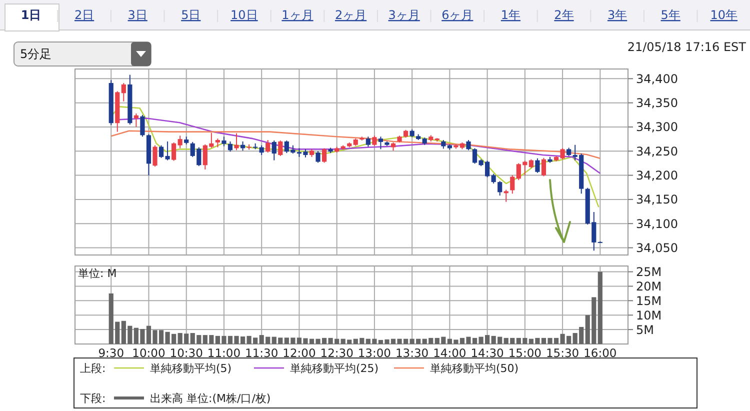 Image resolution: width=750 pixels, height=411 pixels. I want to click on x-tick-label: 12:00, so click(299, 353).